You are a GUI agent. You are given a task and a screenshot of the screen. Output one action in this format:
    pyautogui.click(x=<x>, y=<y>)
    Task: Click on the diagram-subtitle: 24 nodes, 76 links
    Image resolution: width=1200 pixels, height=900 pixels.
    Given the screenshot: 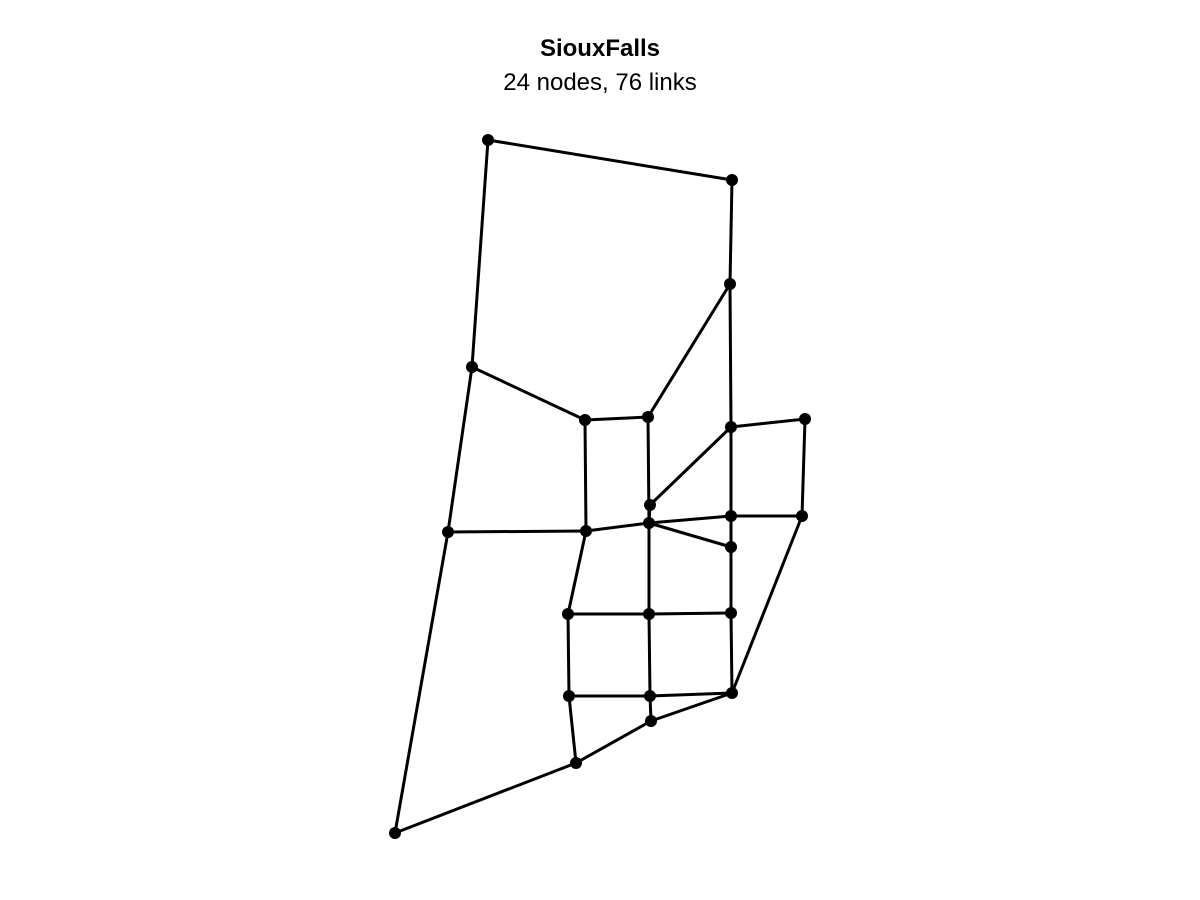 What is the action you would take?
    pyautogui.click(x=600, y=82)
    